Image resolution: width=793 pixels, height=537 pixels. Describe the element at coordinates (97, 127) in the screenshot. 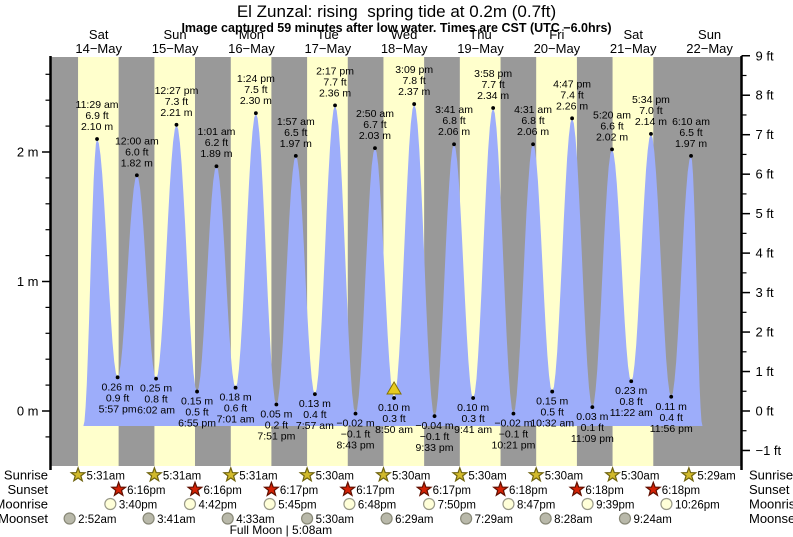

I see `high-tide-annotation: 2.10 m` at that location.